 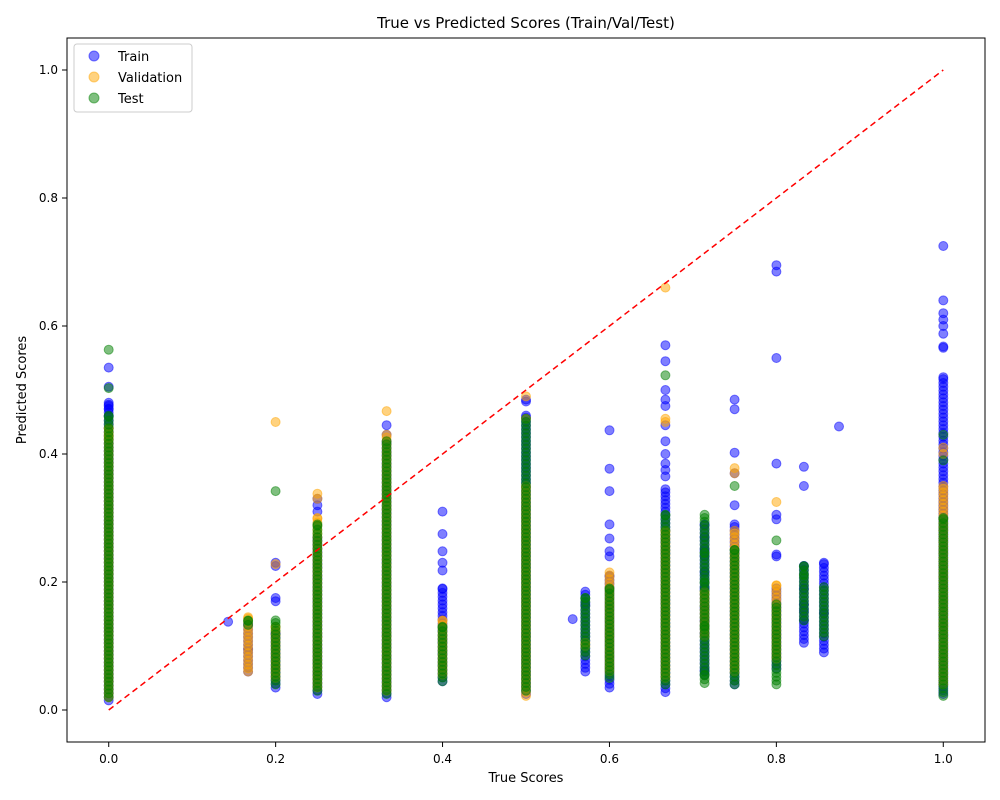 I want to click on x-tick-label: 0.2, so click(x=275, y=759).